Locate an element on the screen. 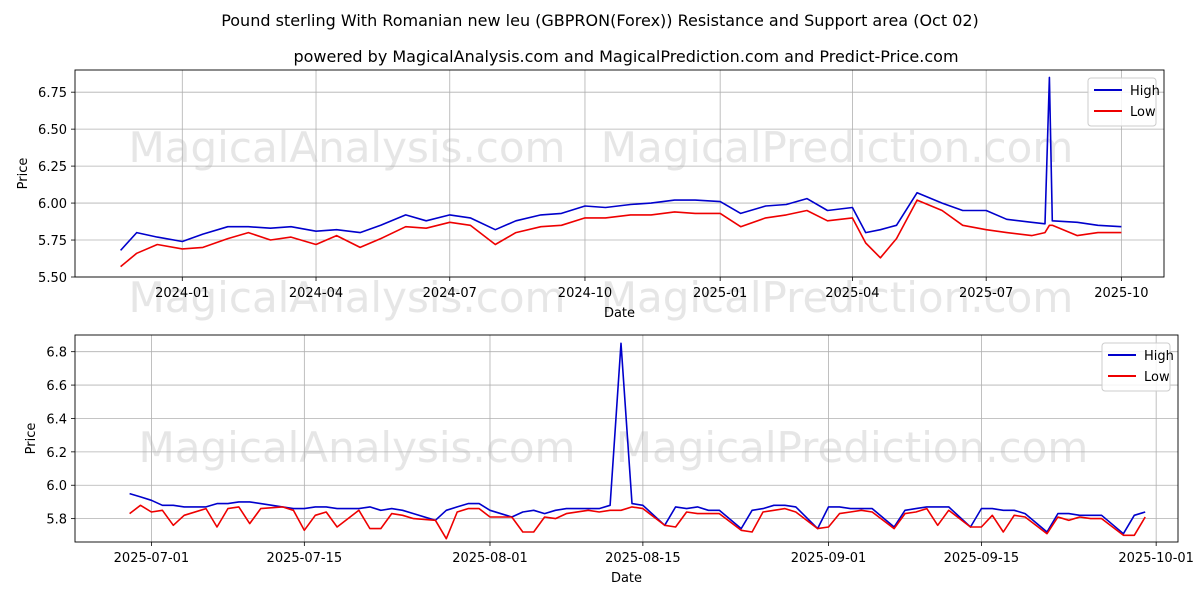 The width and height of the screenshot is (1200, 600). y-tick-label: 6.25 is located at coordinates (52, 167).